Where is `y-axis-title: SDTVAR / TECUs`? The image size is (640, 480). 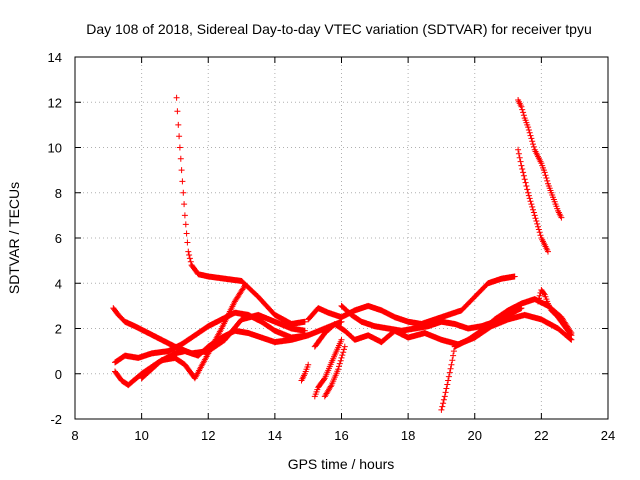
y-axis-title: SDTVAR / TECUs is located at coordinates (14, 238).